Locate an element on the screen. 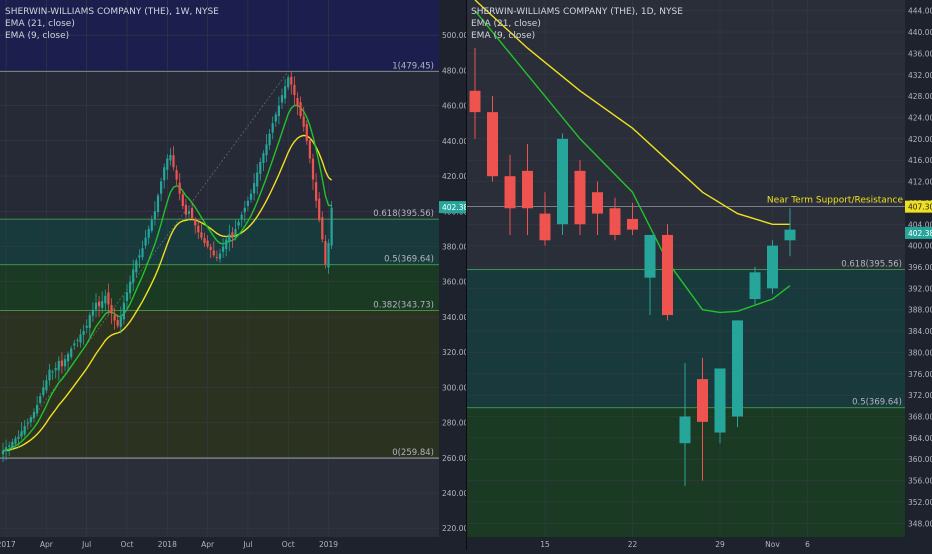 This screenshot has height=554, width=932. daily-price-tick: 356.00 is located at coordinates (920, 481).